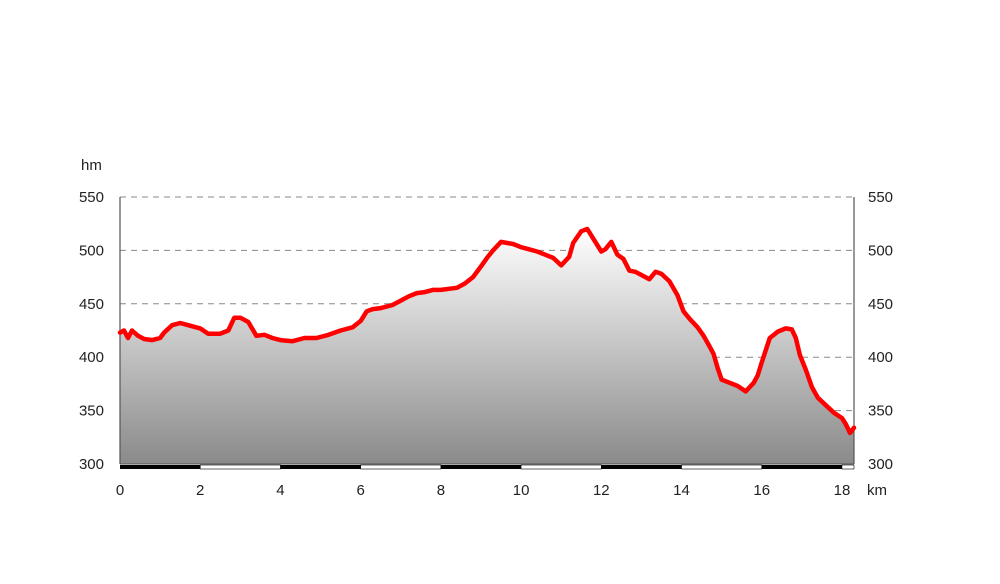 The height and width of the screenshot is (584, 1000). What do you see at coordinates (880, 357) in the screenshot?
I see `y-tick-label-right: 400` at bounding box center [880, 357].